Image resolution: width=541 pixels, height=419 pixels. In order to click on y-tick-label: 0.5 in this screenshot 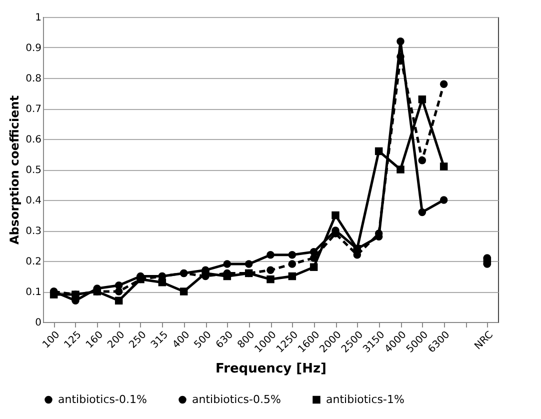, I will do `click(34, 170)`.